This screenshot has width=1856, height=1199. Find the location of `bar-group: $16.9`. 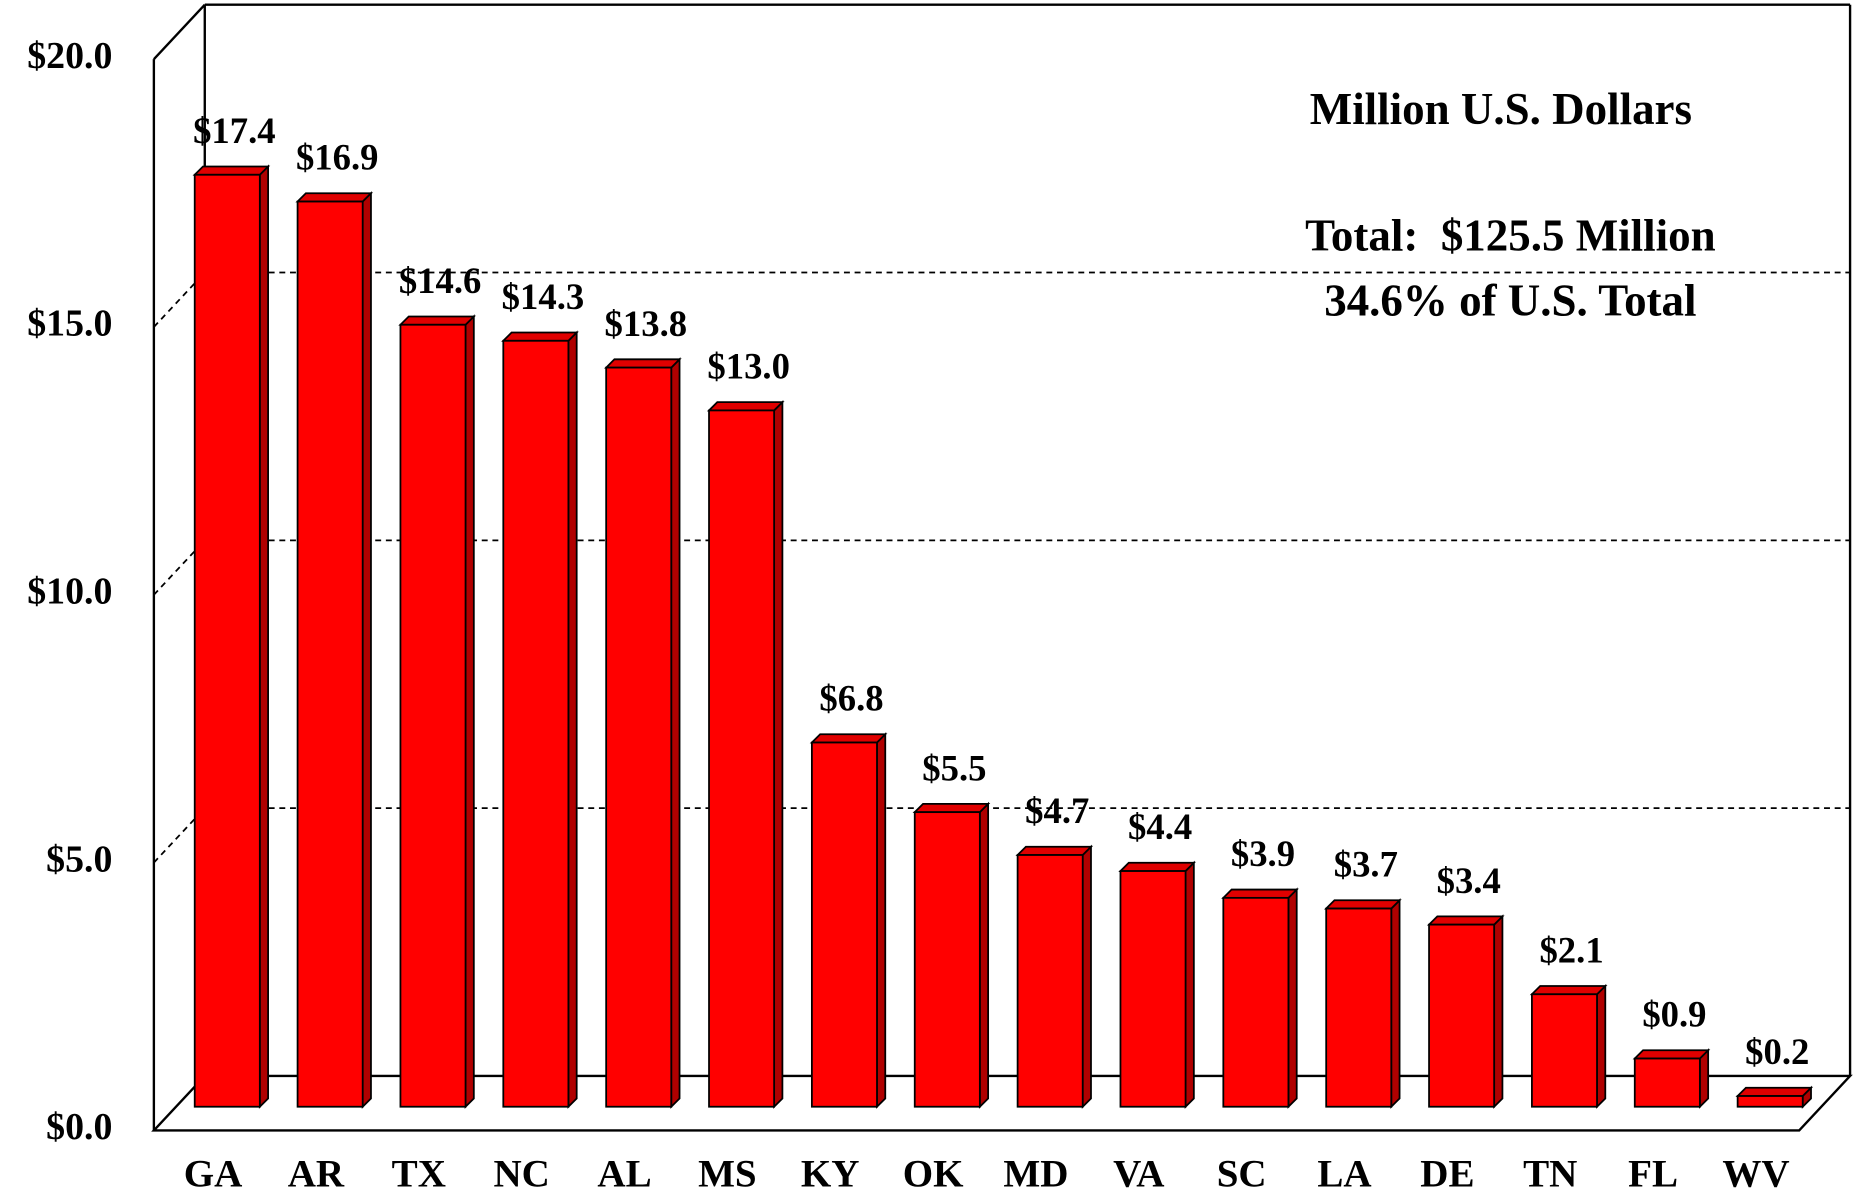

bar-group: $16.9 is located at coordinates (337, 623).